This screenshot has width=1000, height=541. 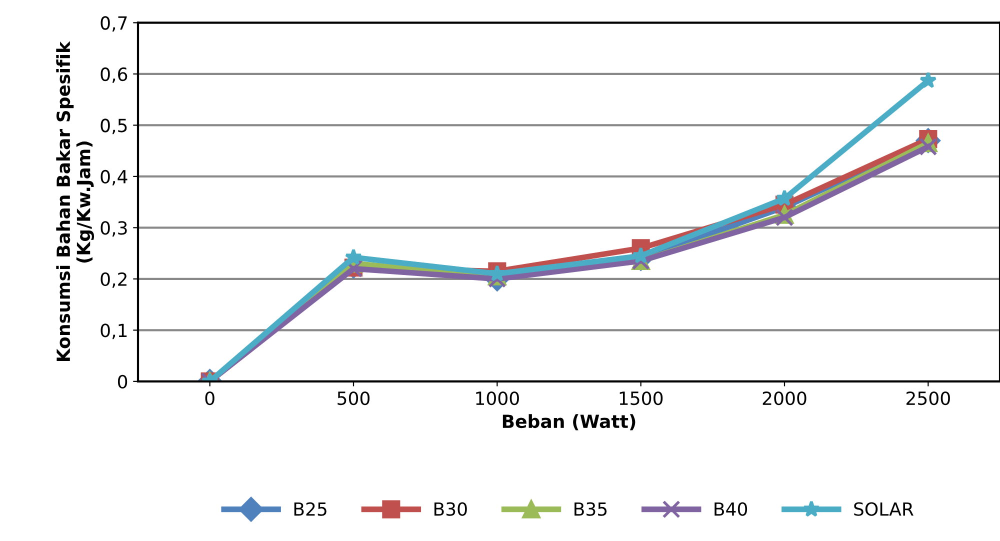 I want to click on legend-label: B25, so click(x=310, y=509).